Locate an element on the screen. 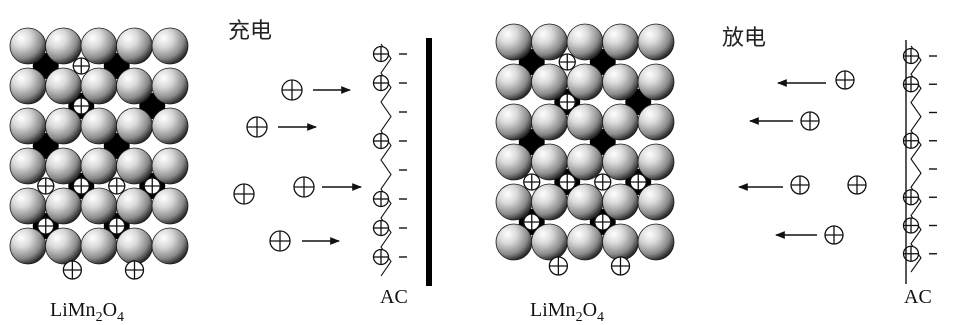 This screenshot has height=325, width=955. ion-flow-right is located at coordinates (802, 157).